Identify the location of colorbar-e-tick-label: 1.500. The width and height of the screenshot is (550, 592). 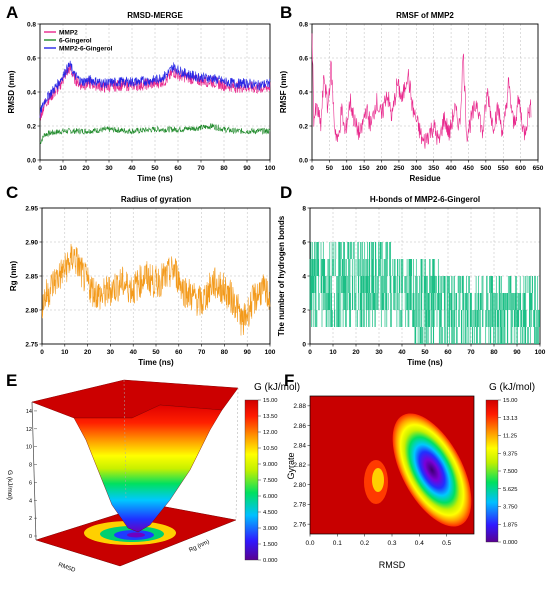
(270, 545).